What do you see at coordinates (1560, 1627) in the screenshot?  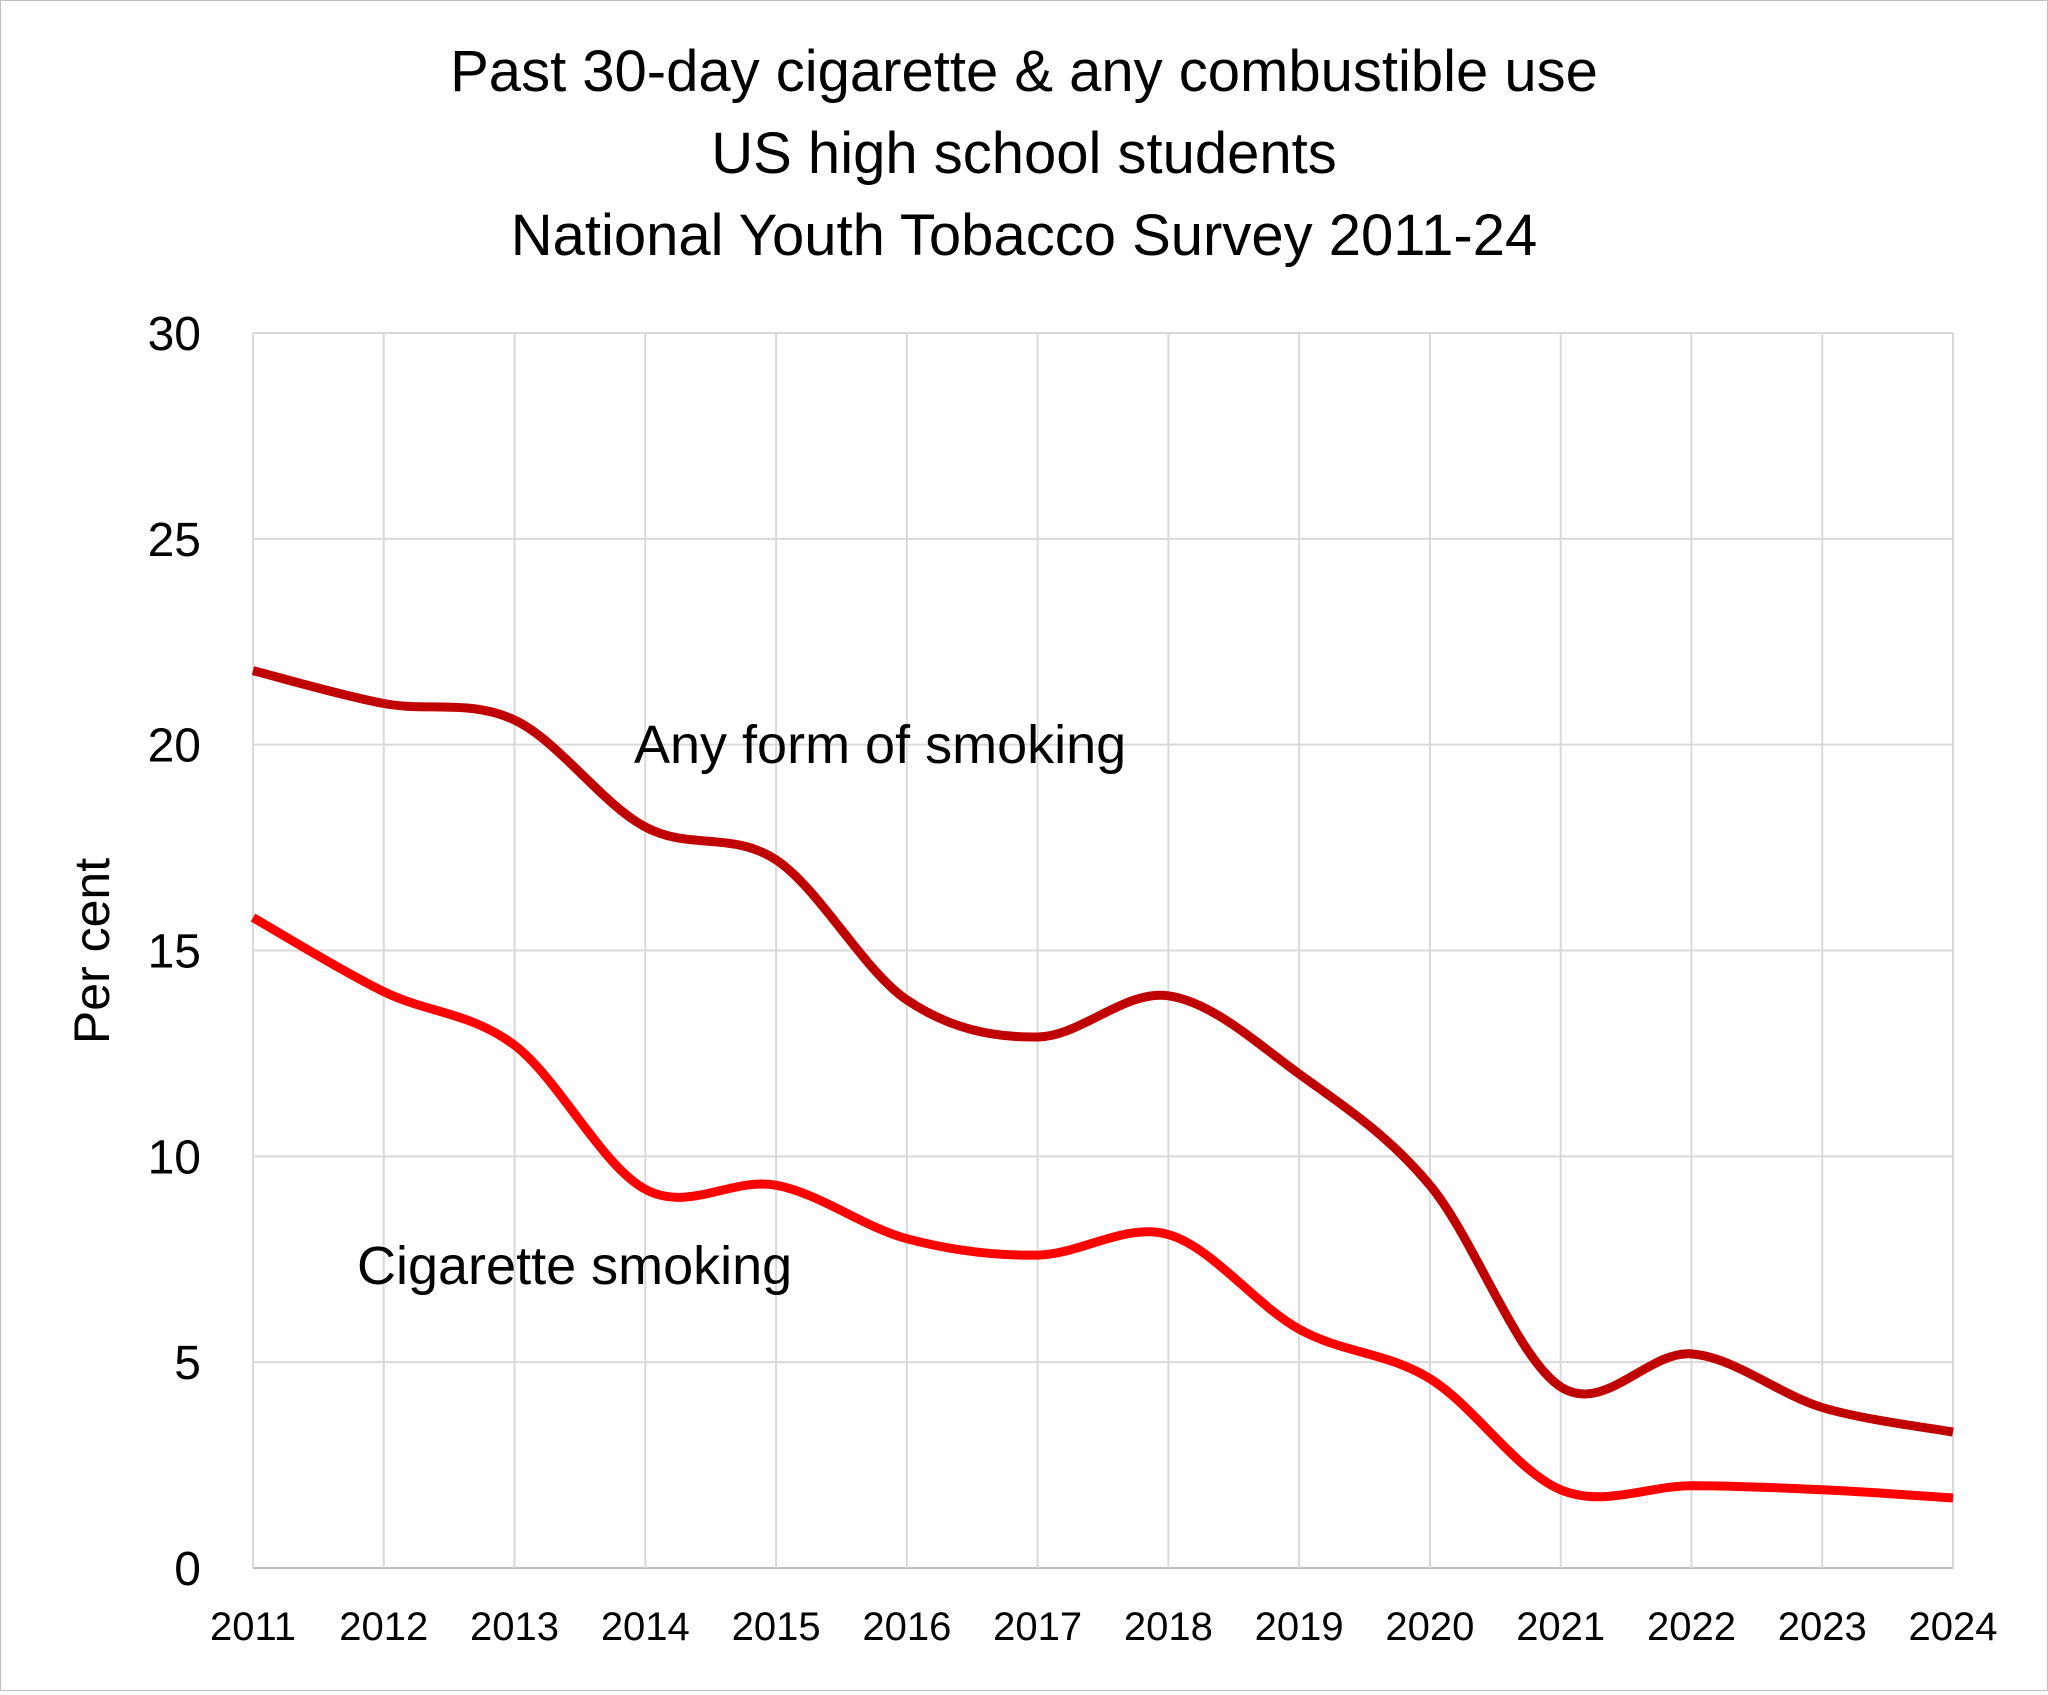 I see `x-tick-label: 2021` at bounding box center [1560, 1627].